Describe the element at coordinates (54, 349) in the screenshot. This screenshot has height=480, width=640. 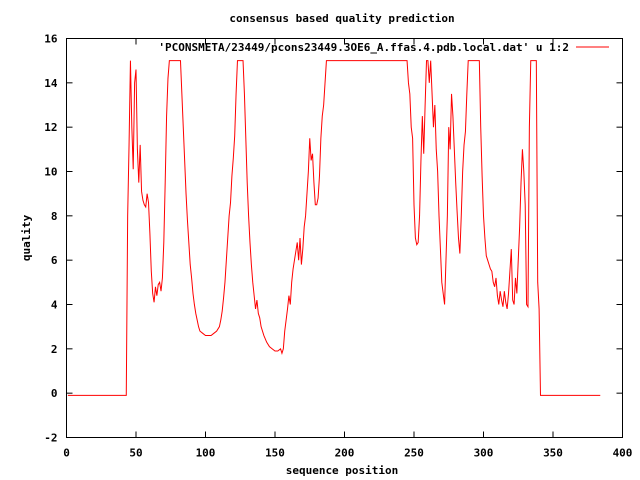
I see `y-tick-label: 2` at that location.